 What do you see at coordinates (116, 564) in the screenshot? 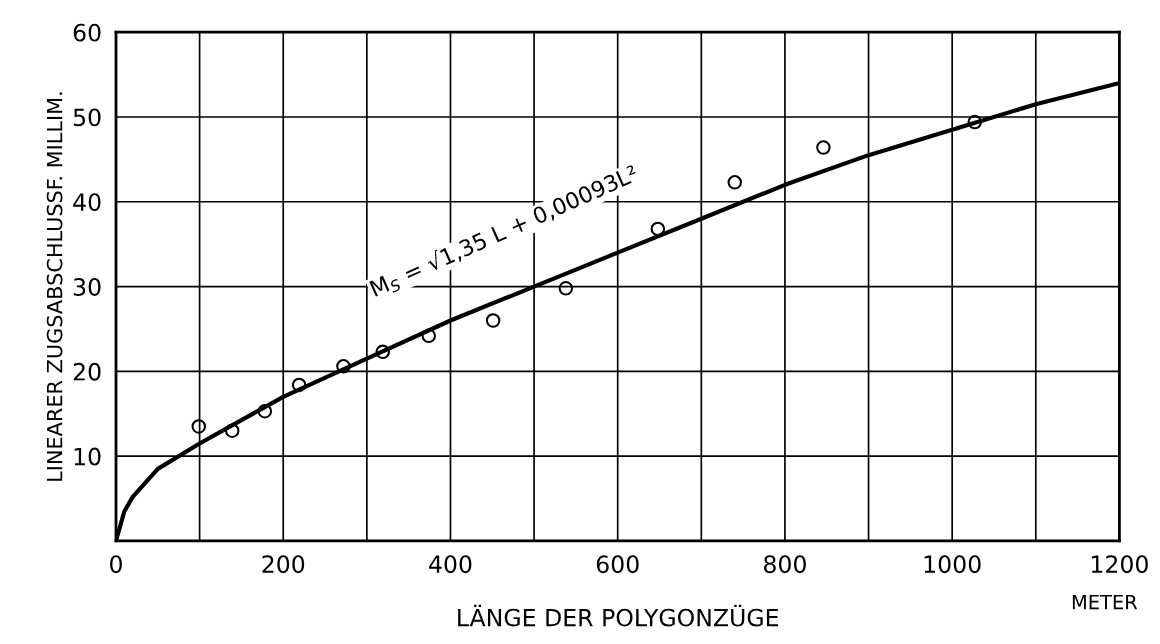
I see `x-tick-label: 0` at bounding box center [116, 564].